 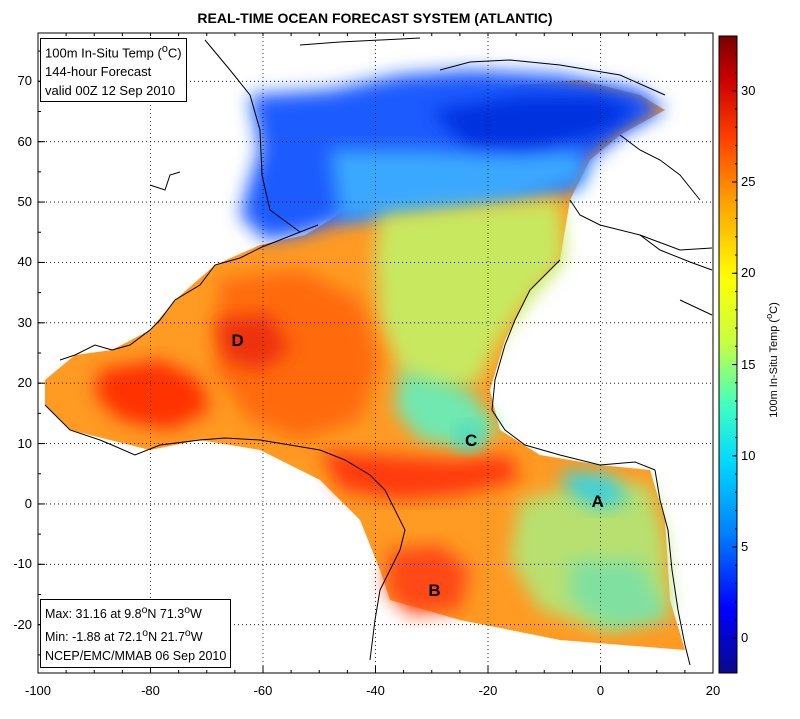 I want to click on point-label-a: A, so click(x=597, y=502).